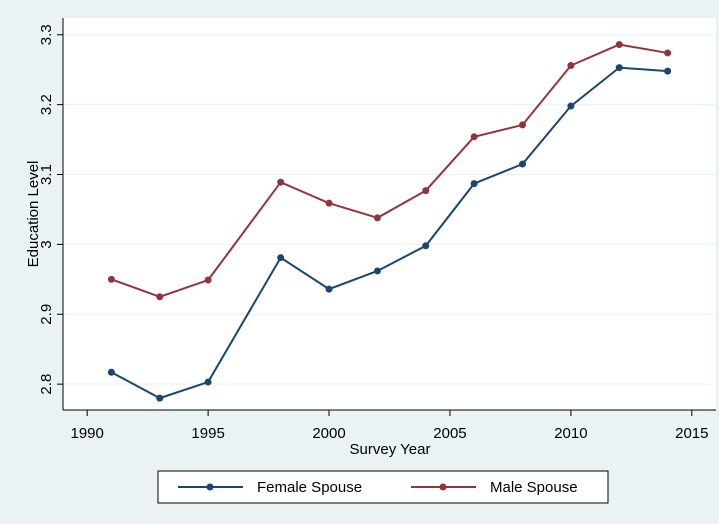  I want to click on y-tick-label: 2.9, so click(46, 314).